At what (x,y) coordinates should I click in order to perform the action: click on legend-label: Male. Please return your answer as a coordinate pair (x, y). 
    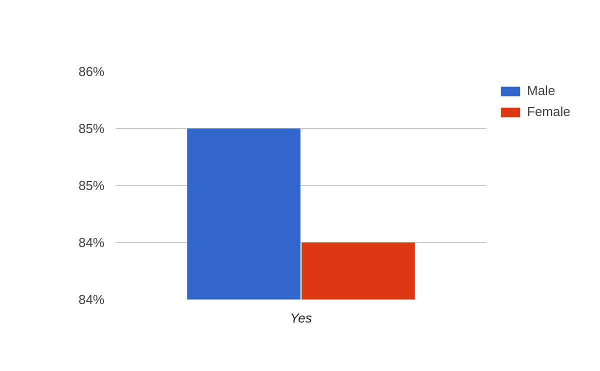
    Looking at the image, I should click on (541, 90).